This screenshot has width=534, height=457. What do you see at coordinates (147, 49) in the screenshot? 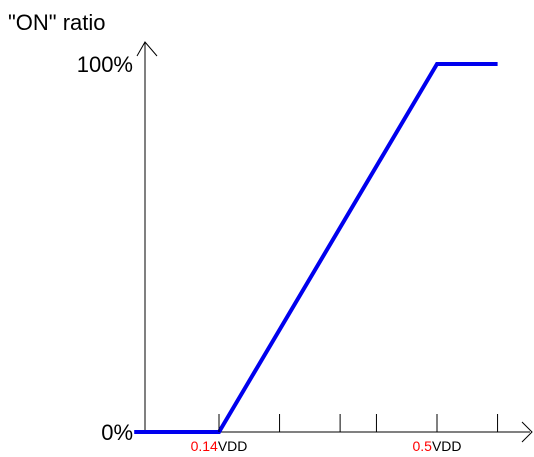
I see `y-axis-arrow-icon` at bounding box center [147, 49].